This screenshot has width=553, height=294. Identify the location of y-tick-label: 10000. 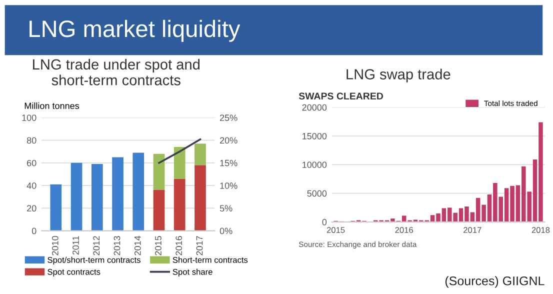
(314, 165).